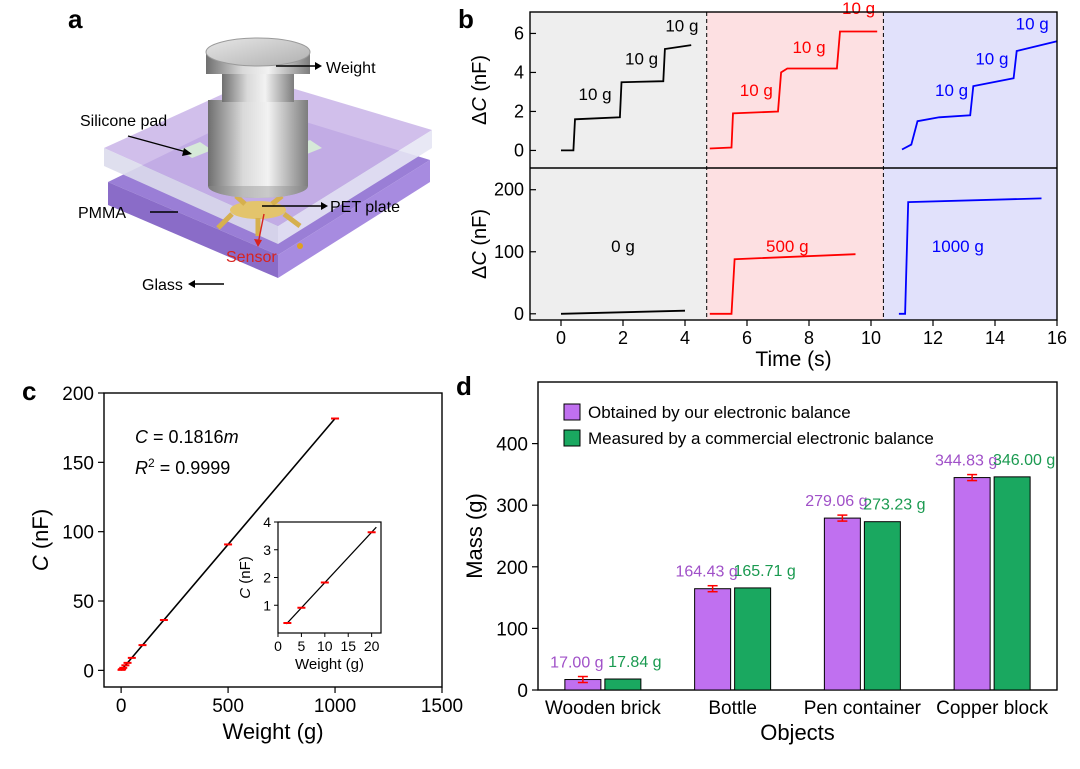 This screenshot has height=769, width=1080. Describe the element at coordinates (787, 246) in the screenshot. I see `b-bottom-annotation-1-0: 500 g` at that location.